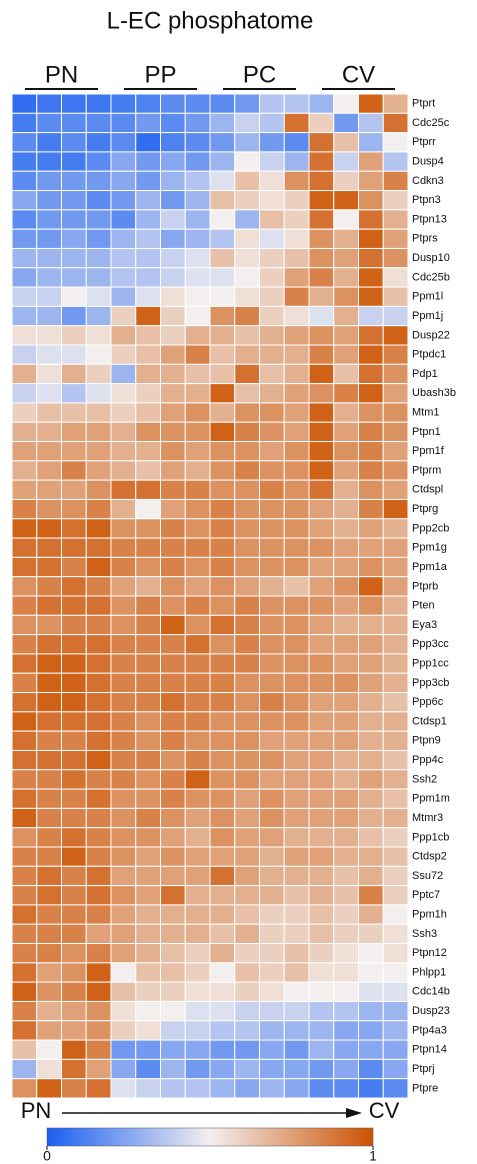 The width and height of the screenshot is (477, 1164). What do you see at coordinates (426, 412) in the screenshot?
I see `row-label: Mtm1` at bounding box center [426, 412].